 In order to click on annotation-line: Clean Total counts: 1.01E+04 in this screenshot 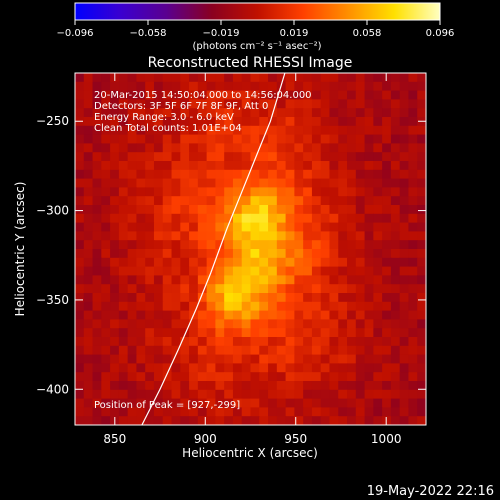, I will do `click(168, 128)`.